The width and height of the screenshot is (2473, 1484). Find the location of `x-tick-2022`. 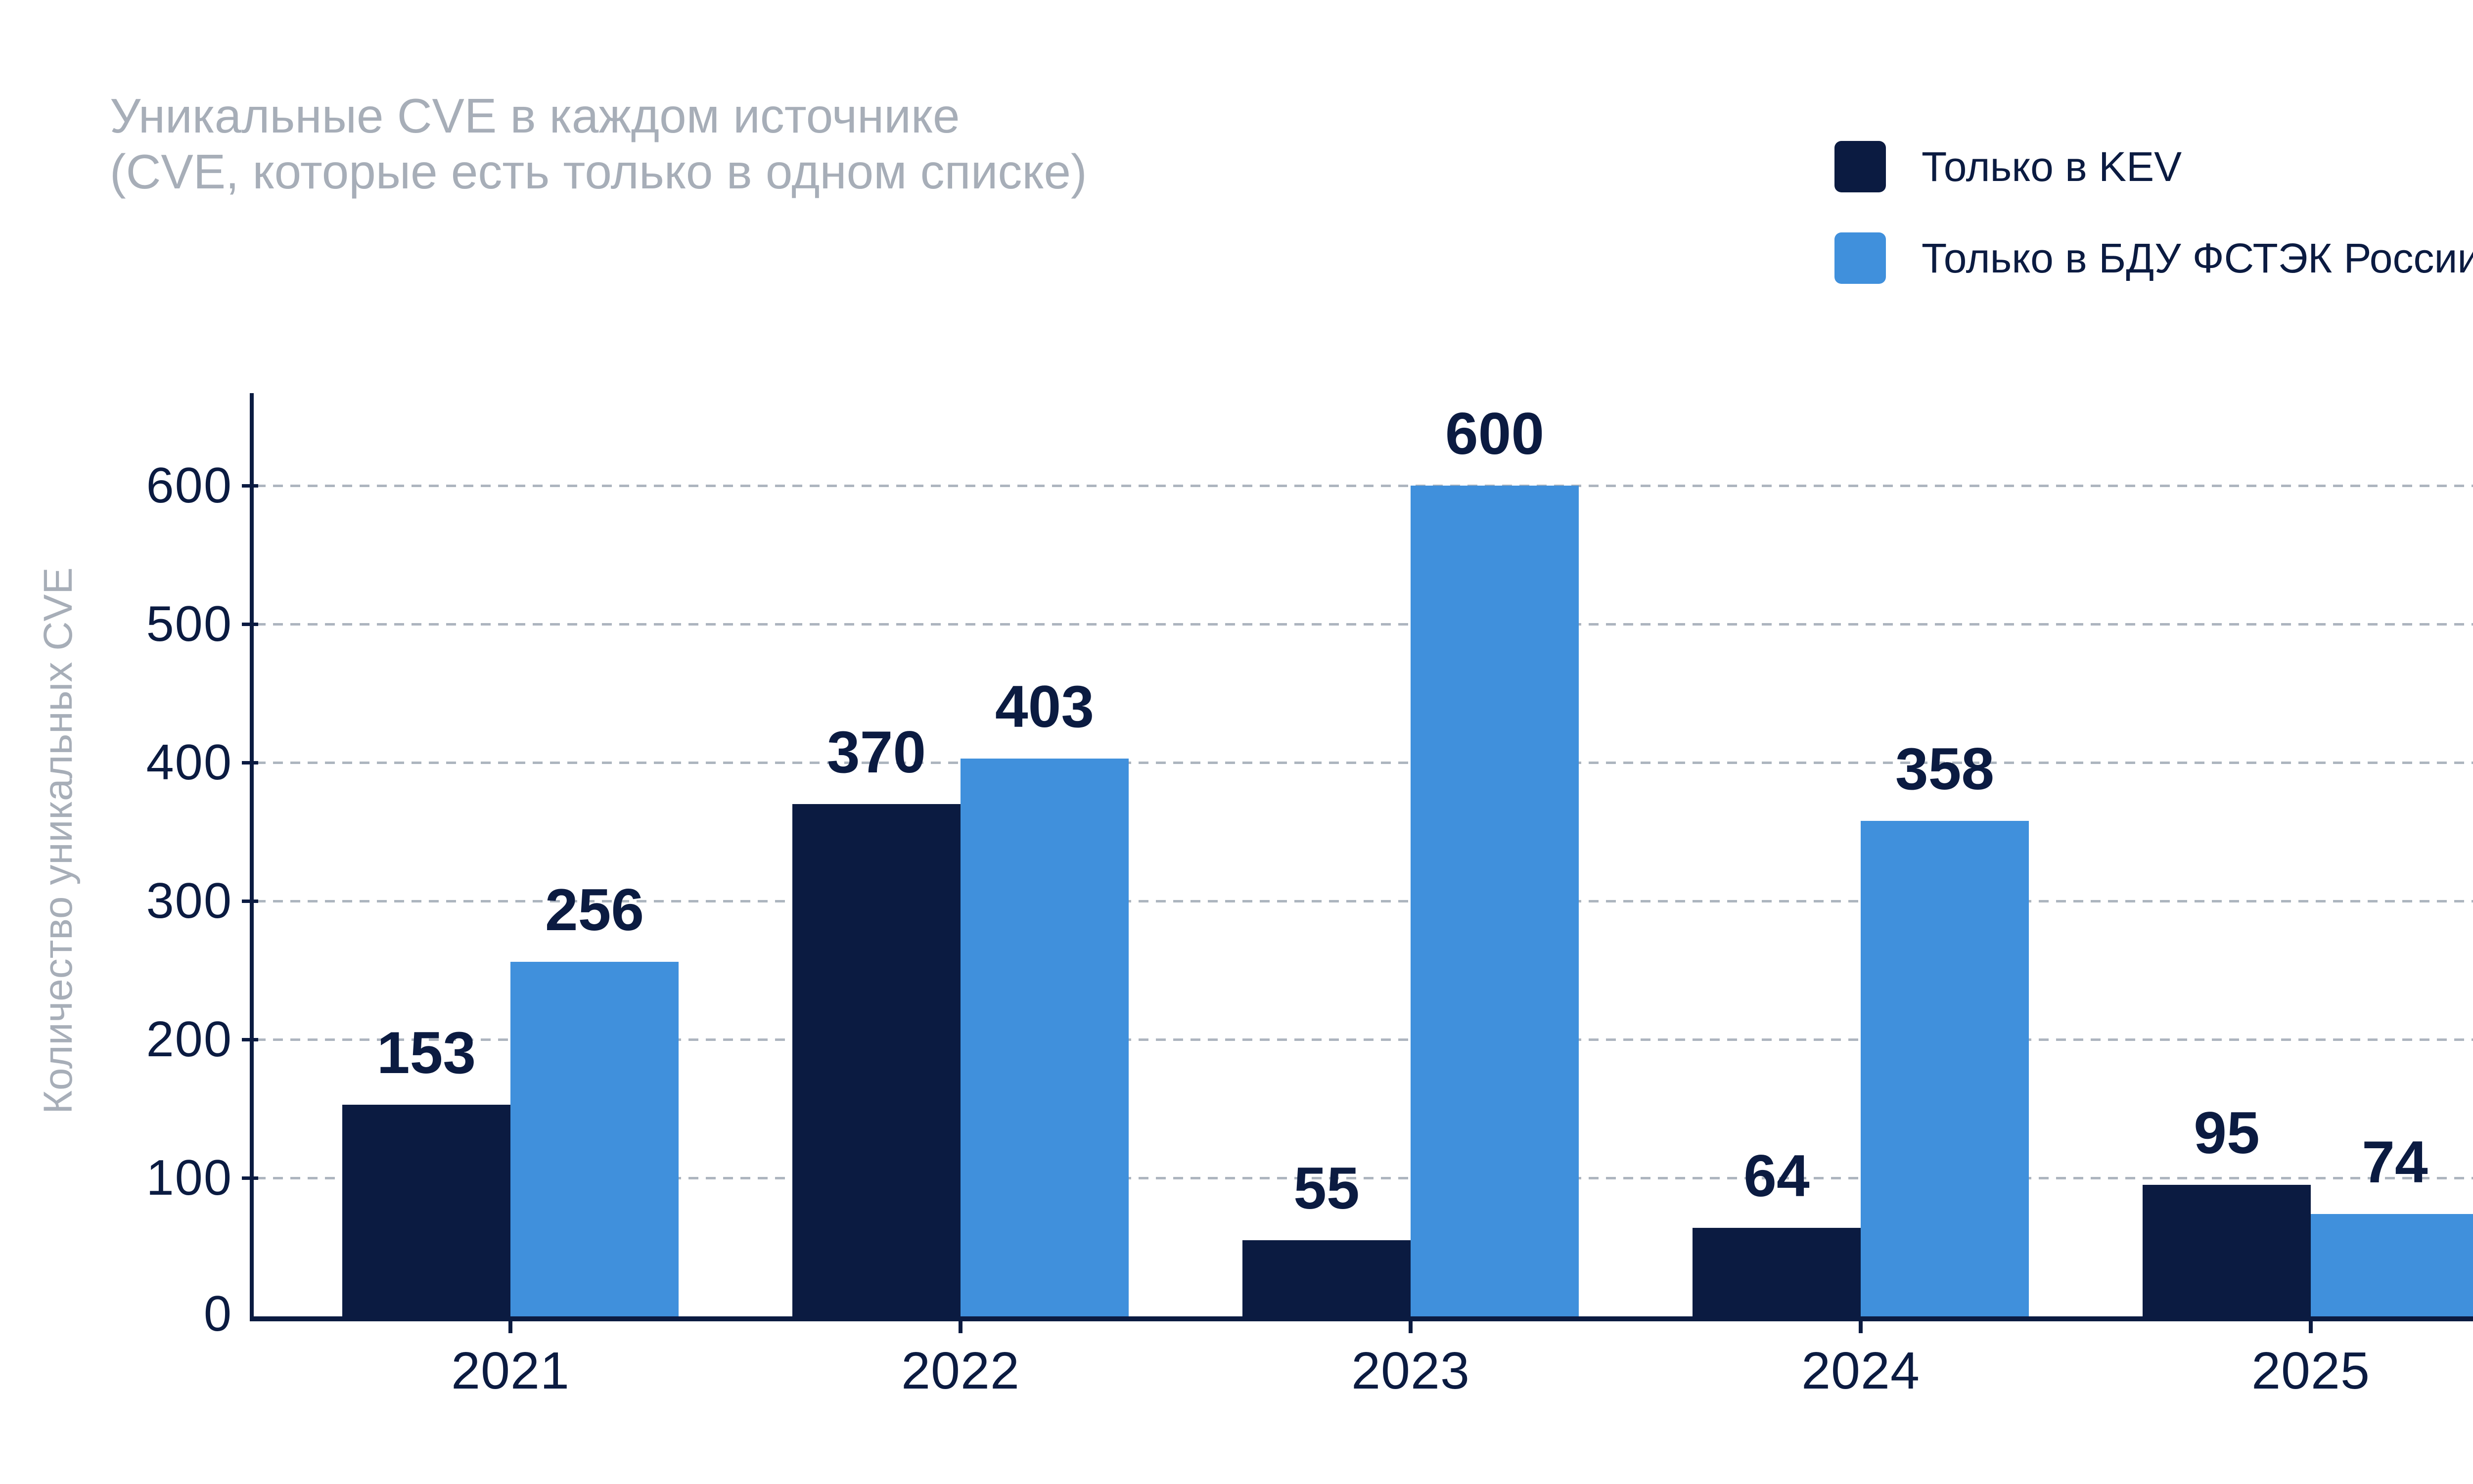

x-tick-2022 is located at coordinates (960, 1327).